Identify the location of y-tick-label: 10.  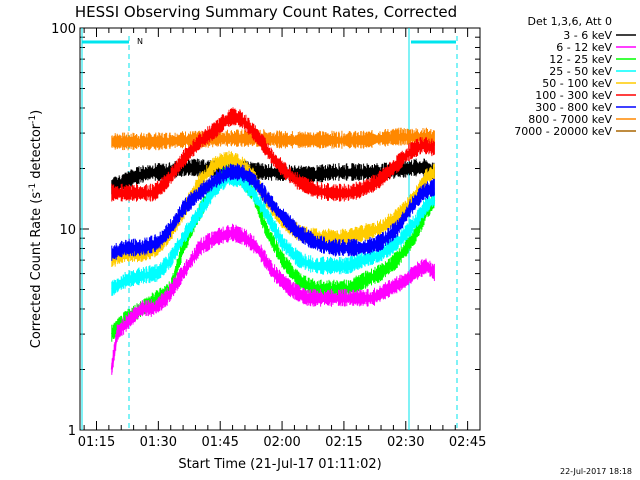
(67, 230).